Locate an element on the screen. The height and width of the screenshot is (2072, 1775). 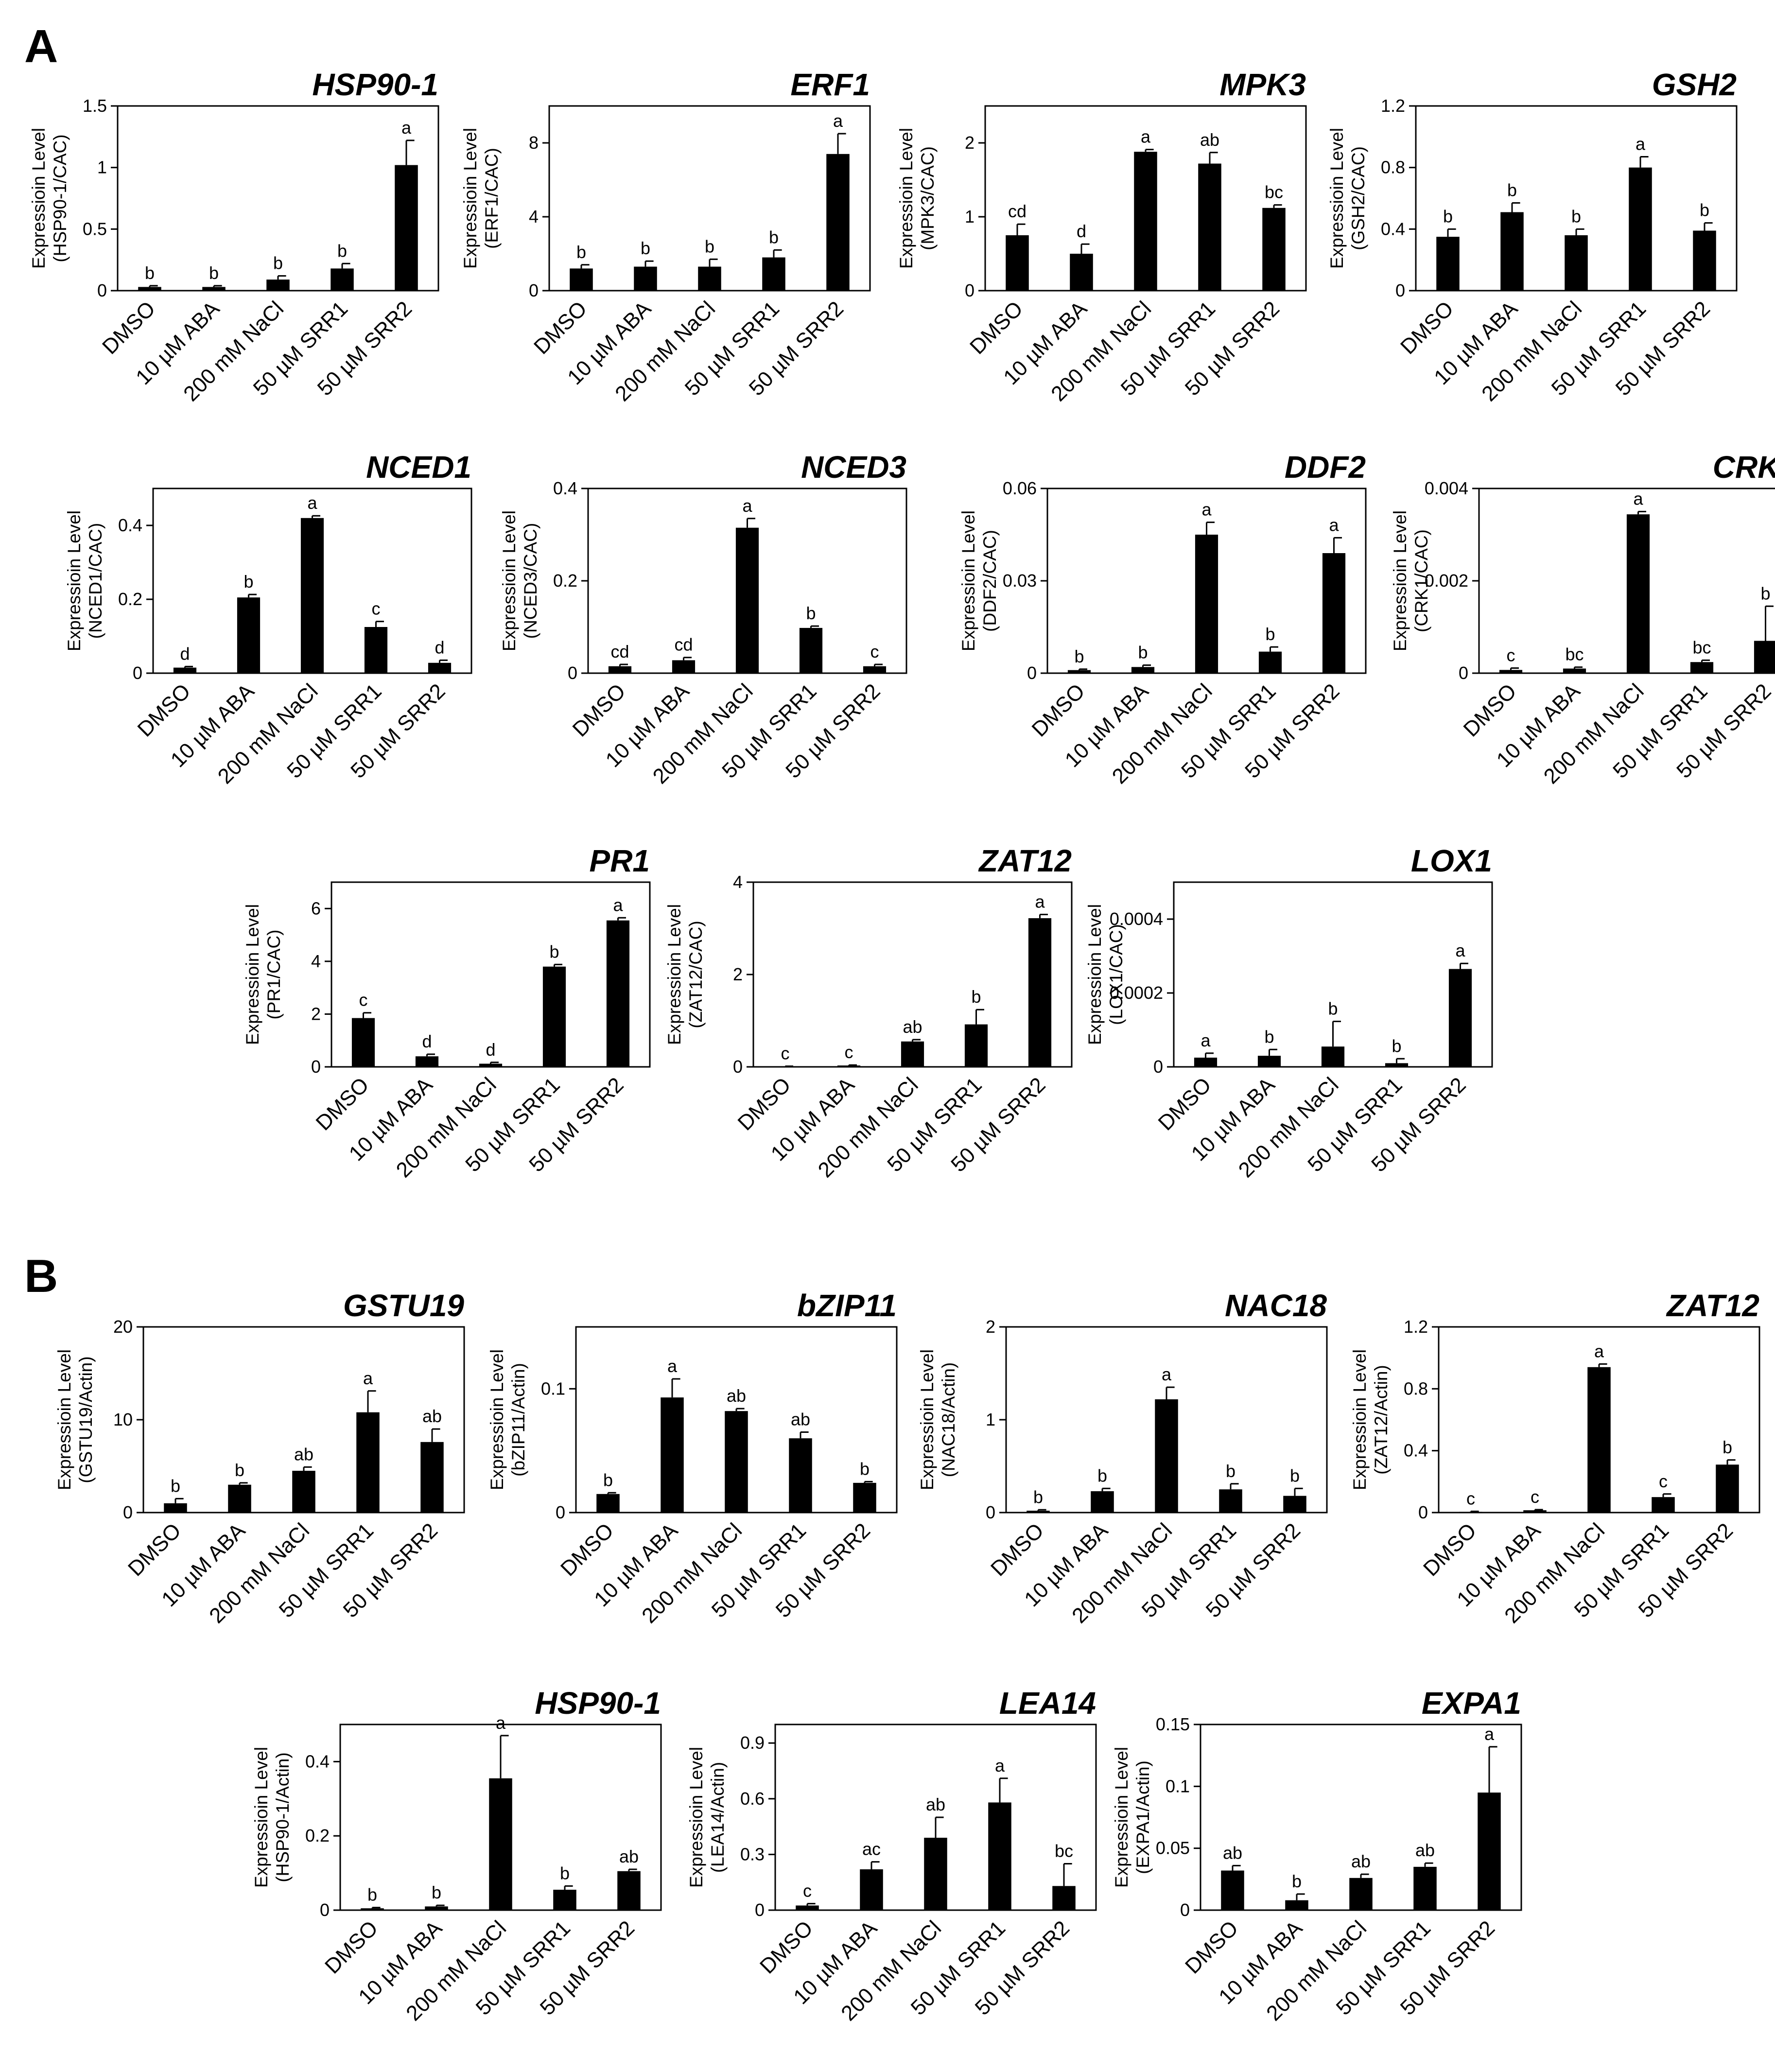
y-tick-label: 8 is located at coordinates (534, 143).